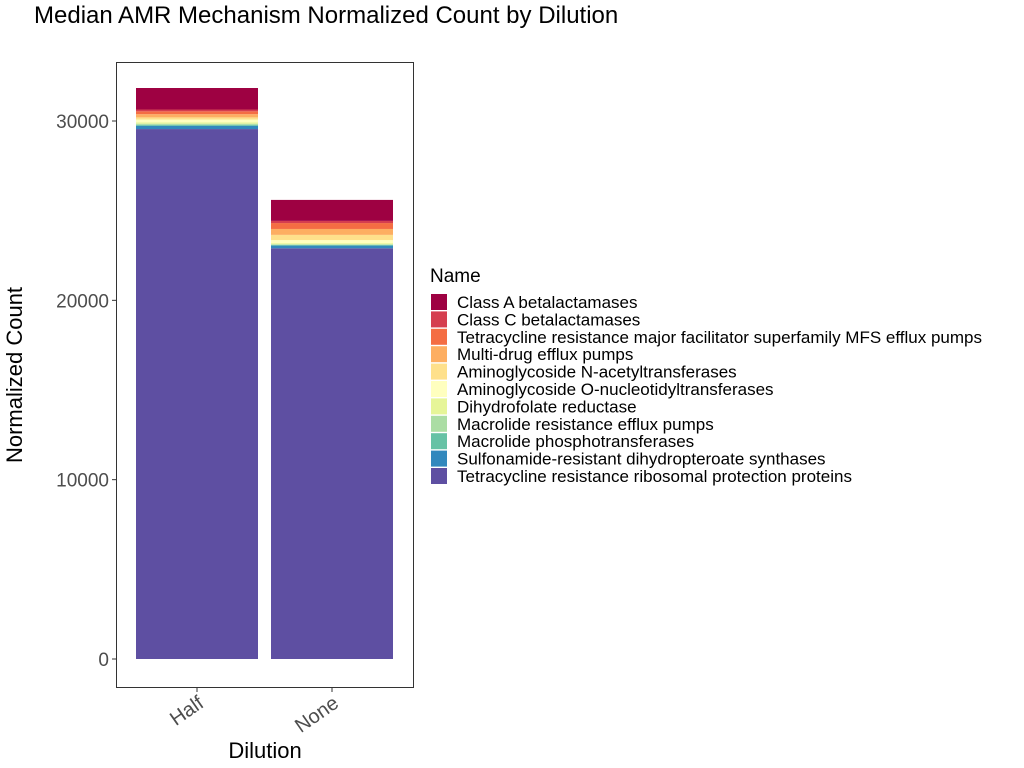 The height and width of the screenshot is (768, 1024). What do you see at coordinates (615, 389) in the screenshot?
I see `legend-label: Aminoglycoside O-nucleotidyltransferases` at bounding box center [615, 389].